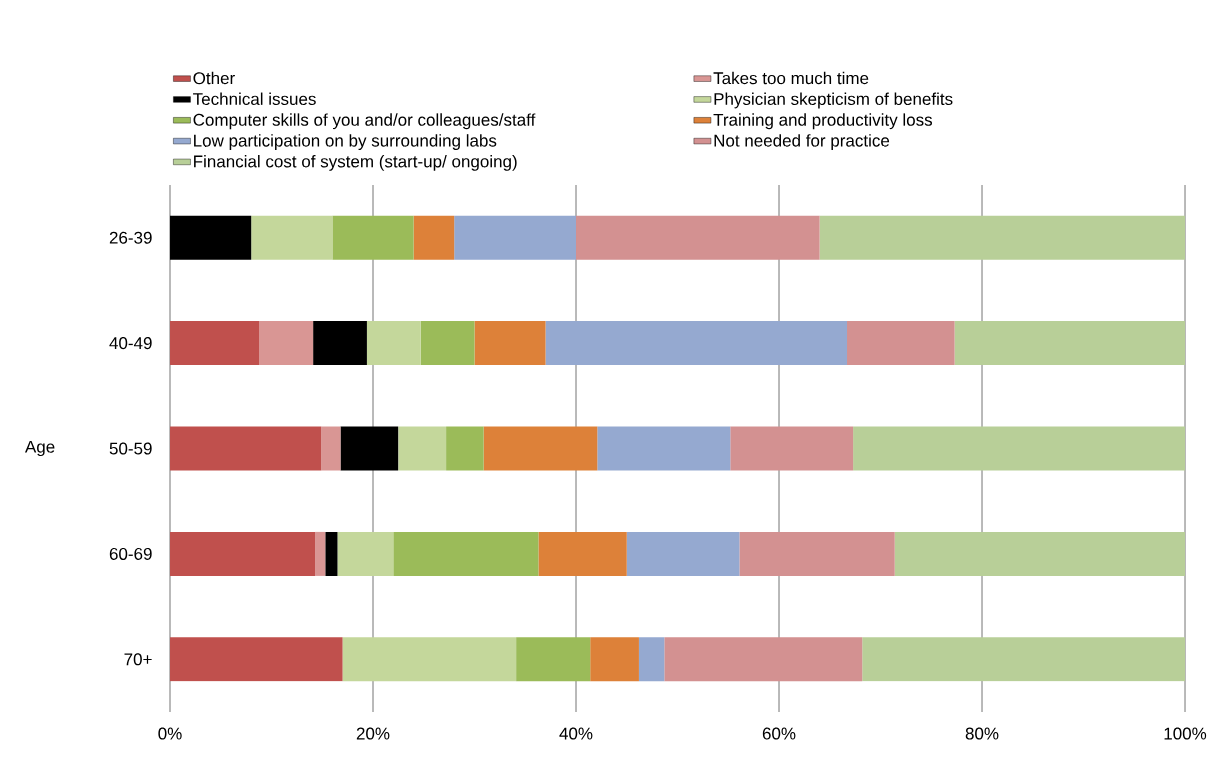  Describe the element at coordinates (576, 733) in the screenshot. I see `x-tick-label: 40%` at that location.